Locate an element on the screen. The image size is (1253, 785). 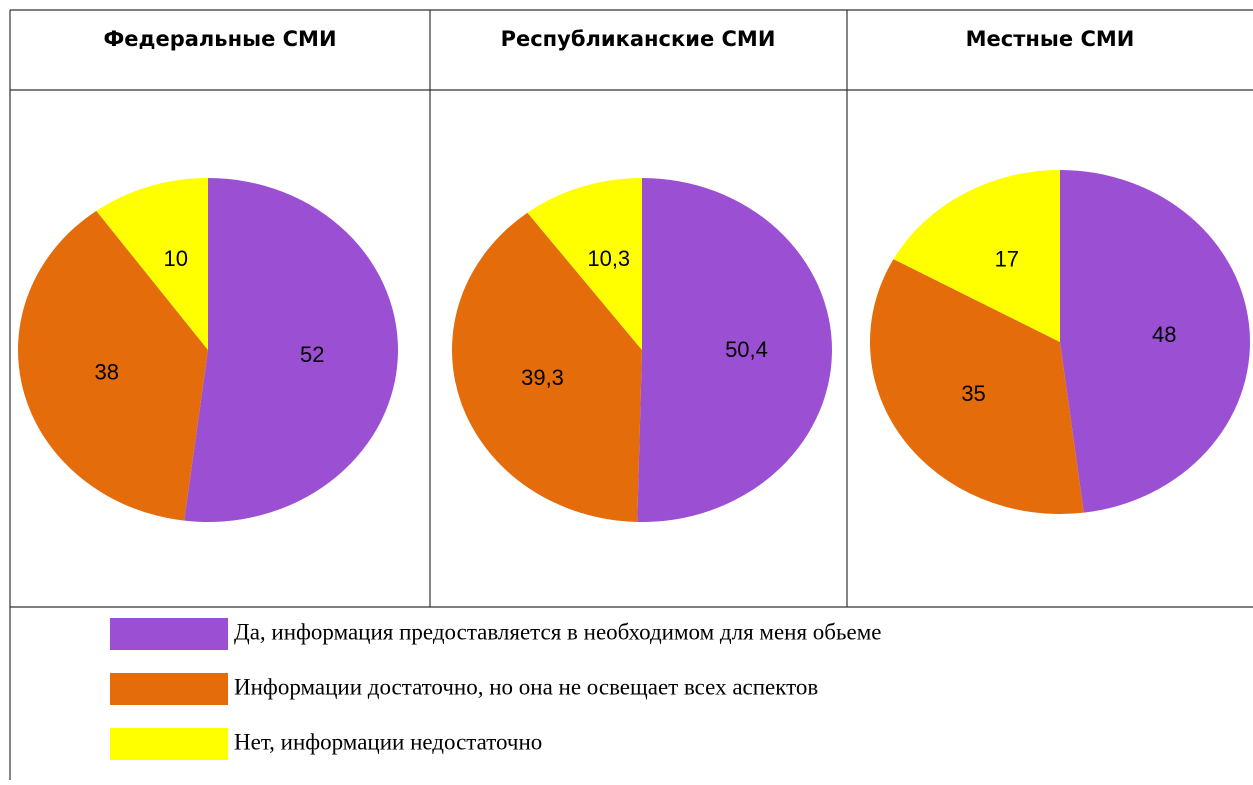
chart-title: Федеральные СМИ is located at coordinates (219, 39).